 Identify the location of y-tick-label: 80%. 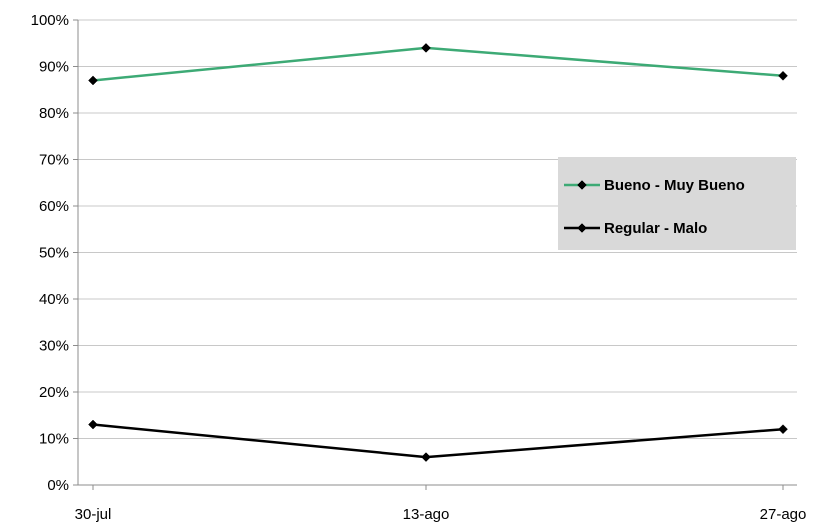
(54, 113).